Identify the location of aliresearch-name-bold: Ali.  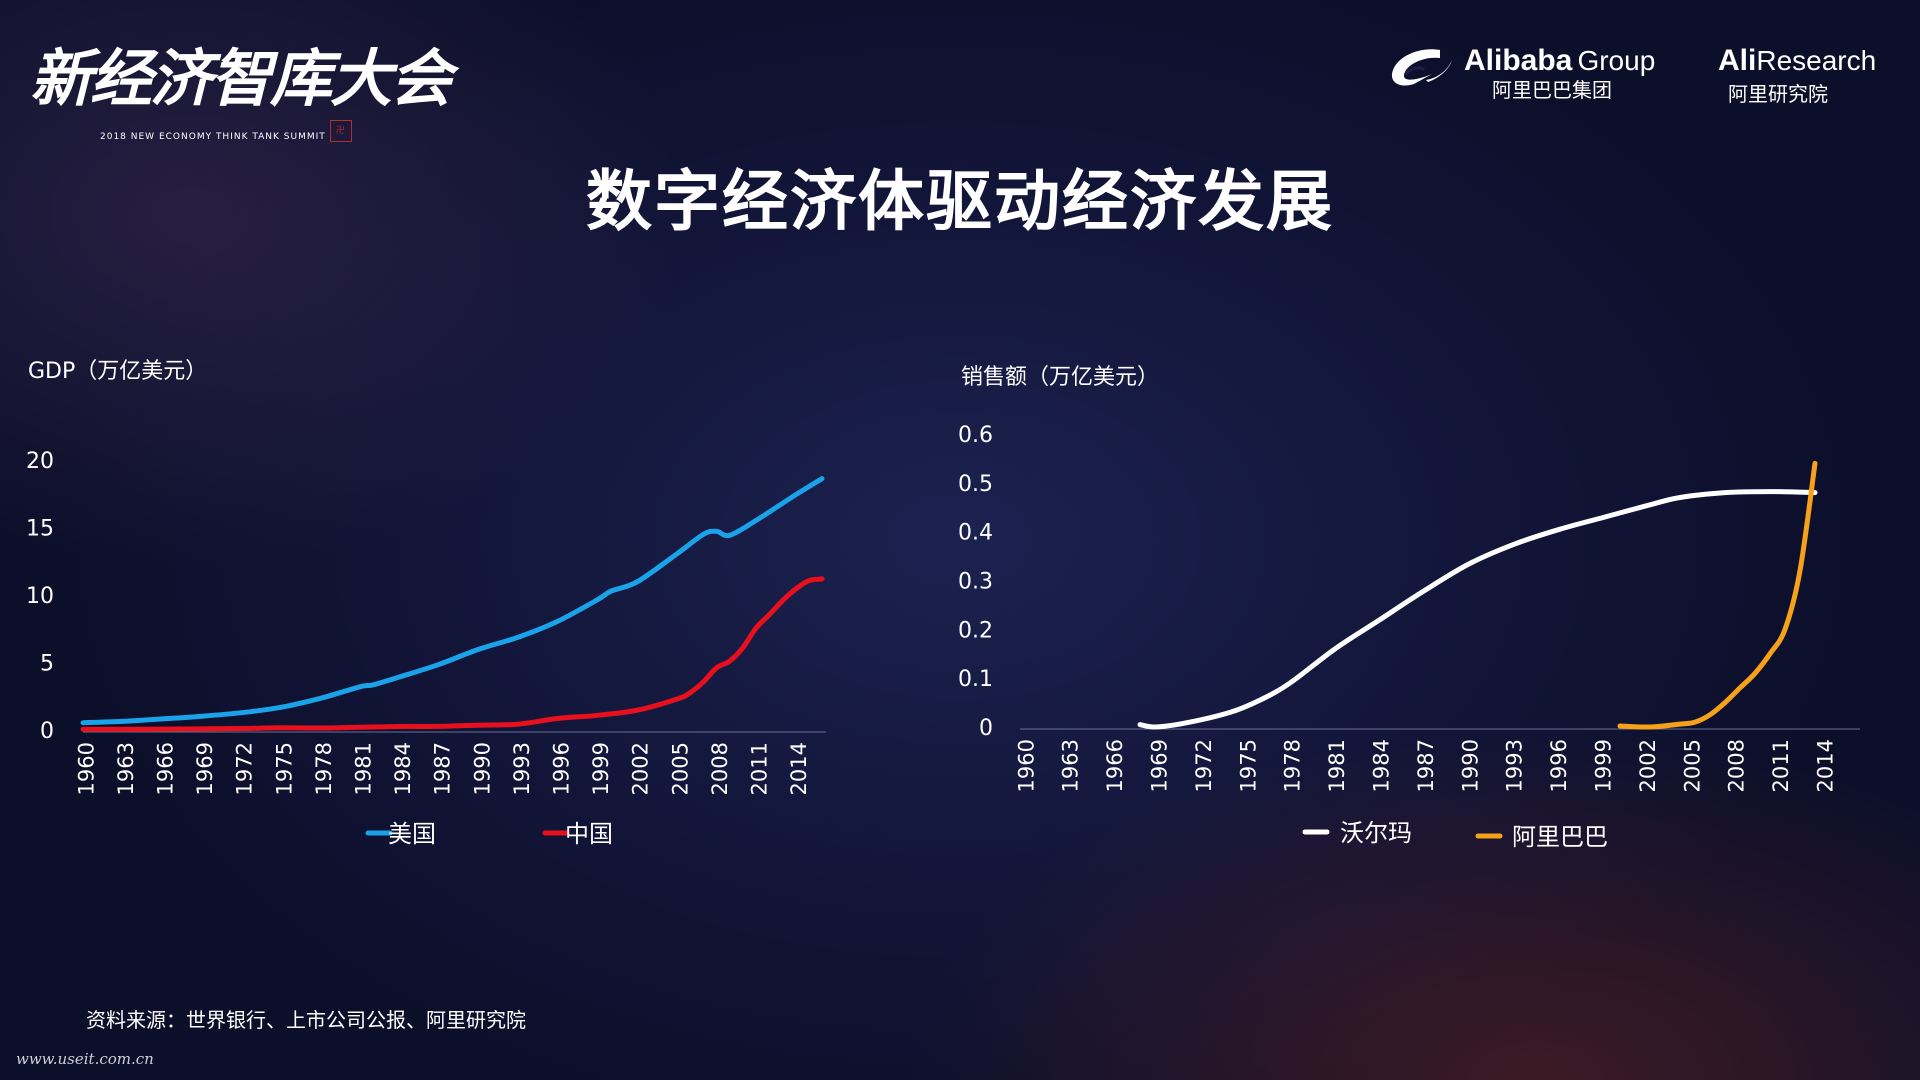
(1737, 60).